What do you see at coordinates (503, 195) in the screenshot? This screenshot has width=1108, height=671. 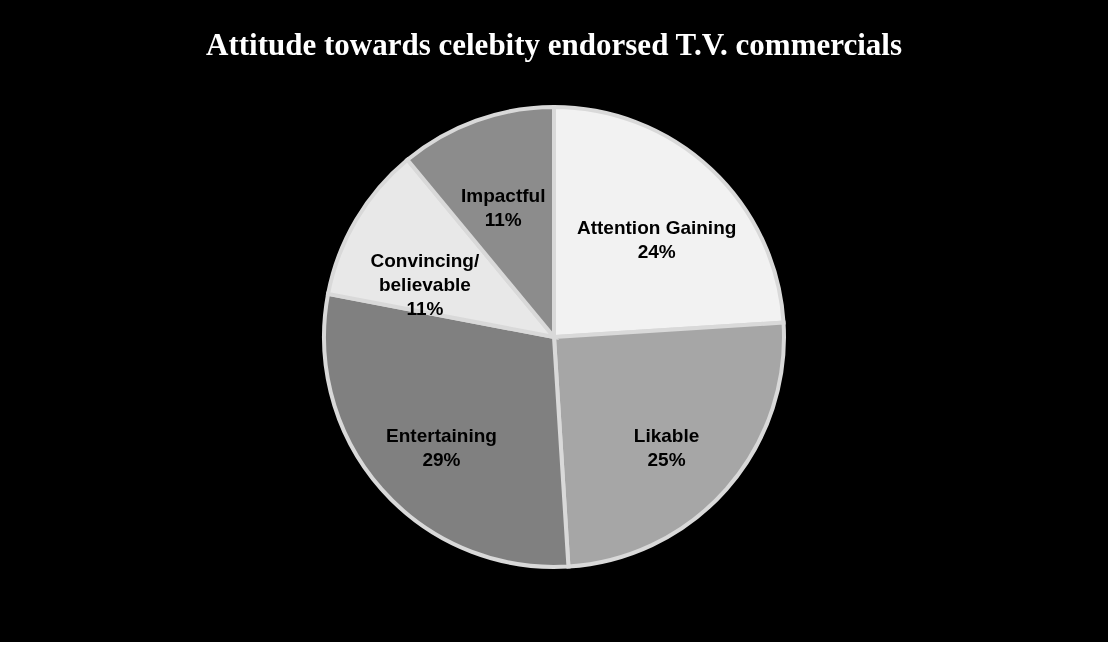 I see `slice-label: Impactful` at bounding box center [503, 195].